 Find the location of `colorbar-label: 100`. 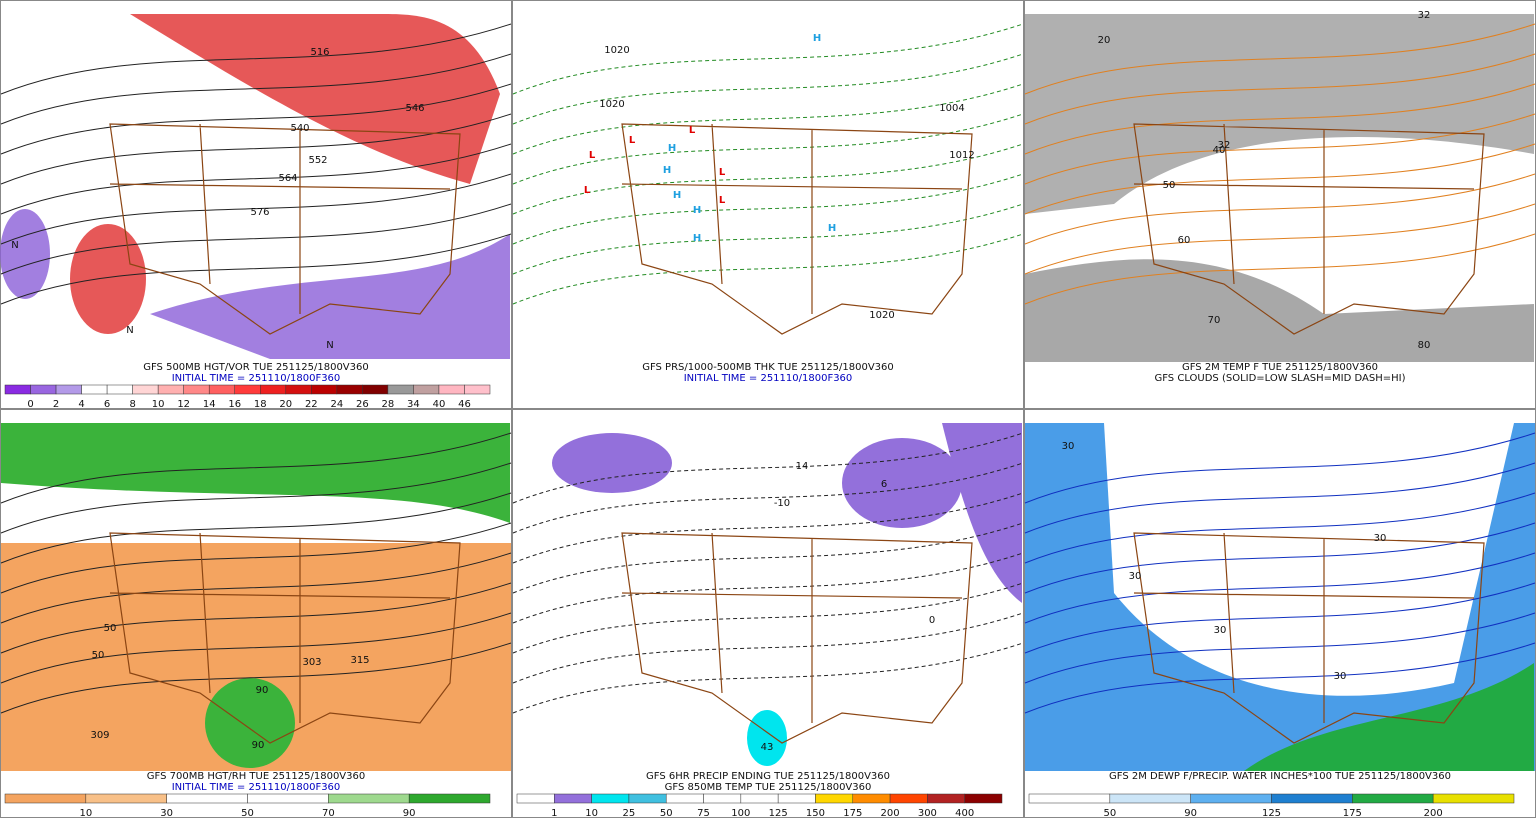

colorbar-label: 100 is located at coordinates (740, 813).